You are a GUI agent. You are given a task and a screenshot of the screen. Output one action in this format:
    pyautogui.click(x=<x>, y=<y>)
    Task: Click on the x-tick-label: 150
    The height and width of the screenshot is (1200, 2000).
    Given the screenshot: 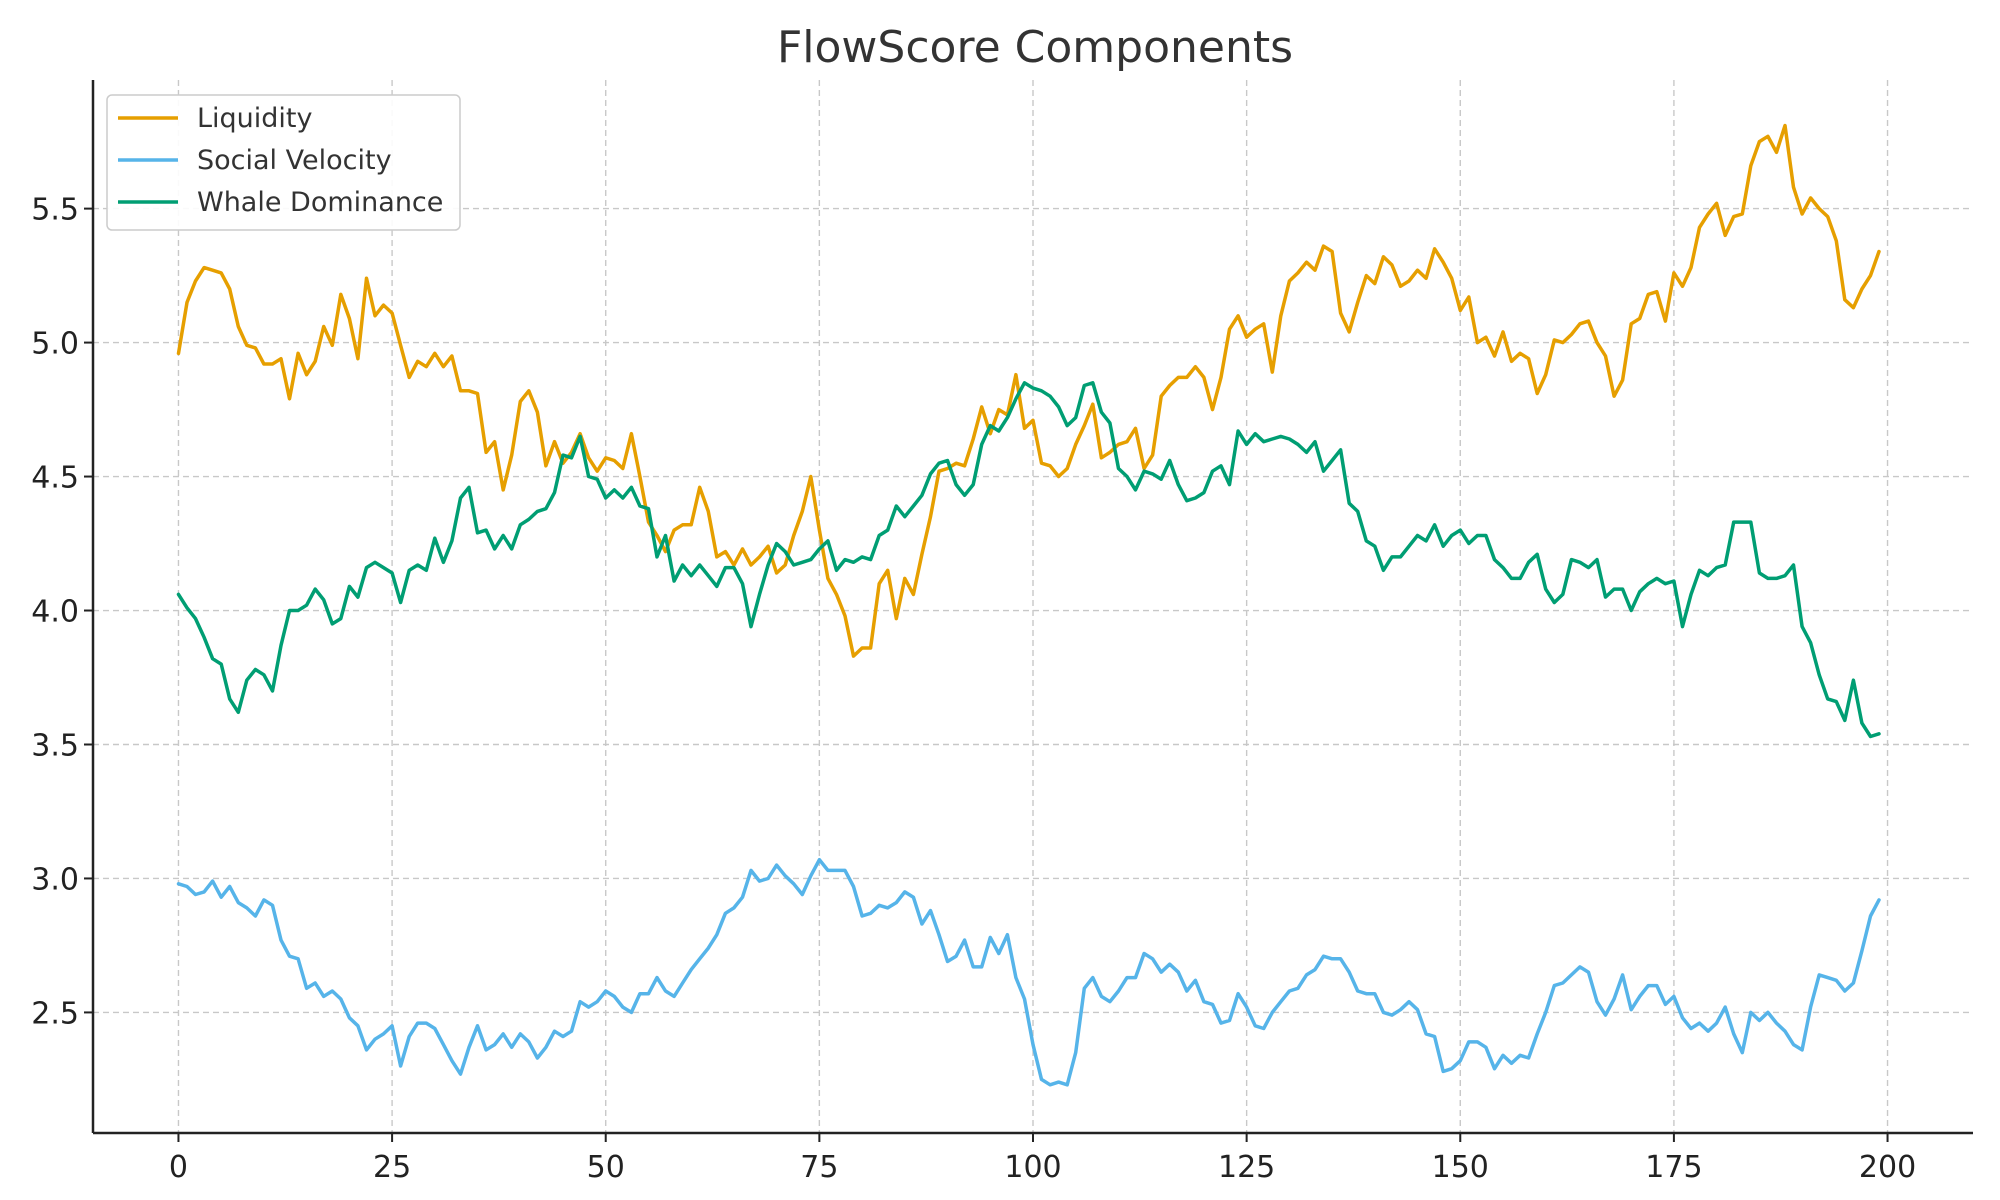 What is the action you would take?
    pyautogui.click(x=1460, y=1167)
    